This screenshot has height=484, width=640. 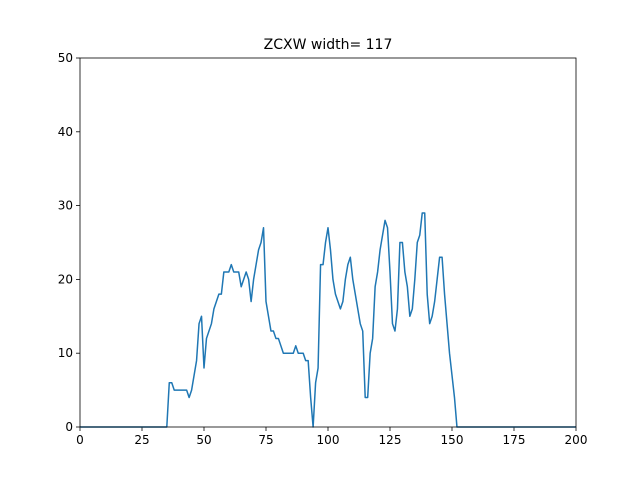 I want to click on y-tick-label: 0, so click(x=69, y=427).